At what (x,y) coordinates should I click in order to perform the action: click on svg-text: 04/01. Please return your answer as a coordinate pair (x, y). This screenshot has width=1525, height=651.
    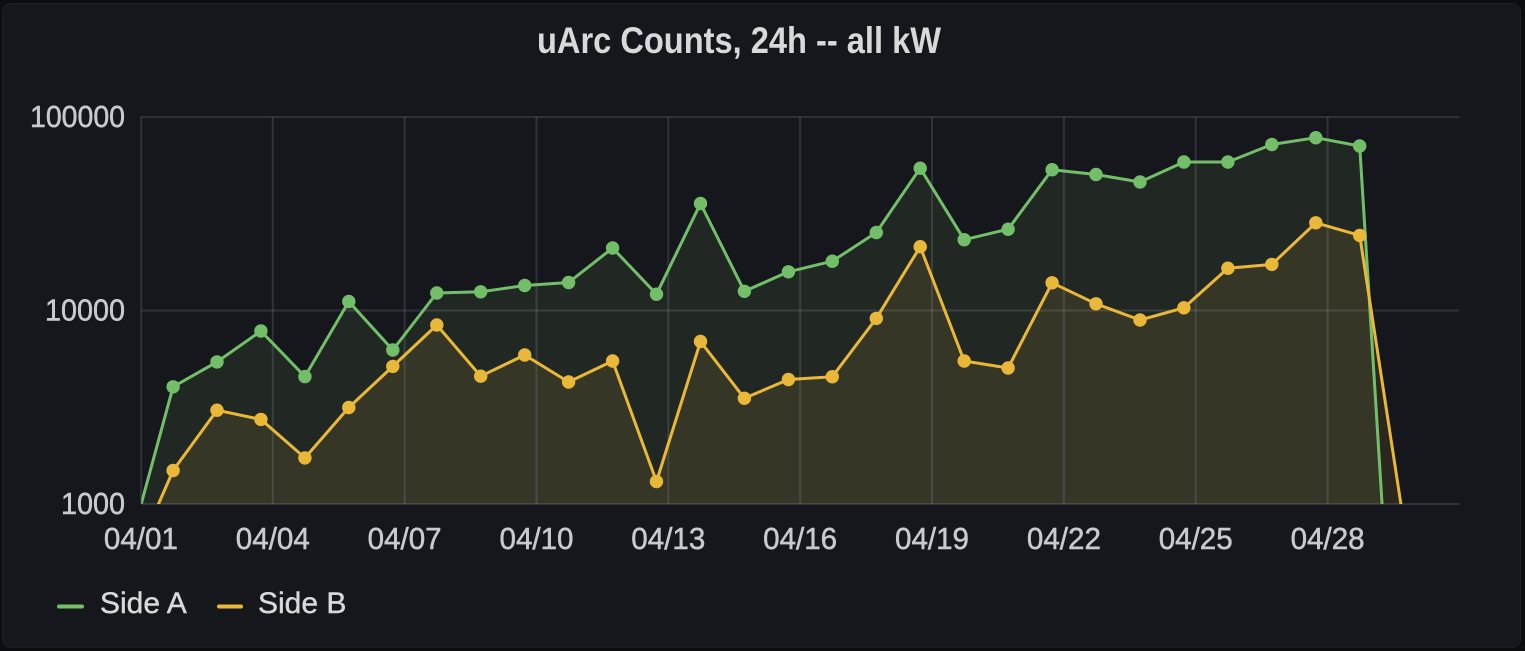
    Looking at the image, I should click on (141, 538).